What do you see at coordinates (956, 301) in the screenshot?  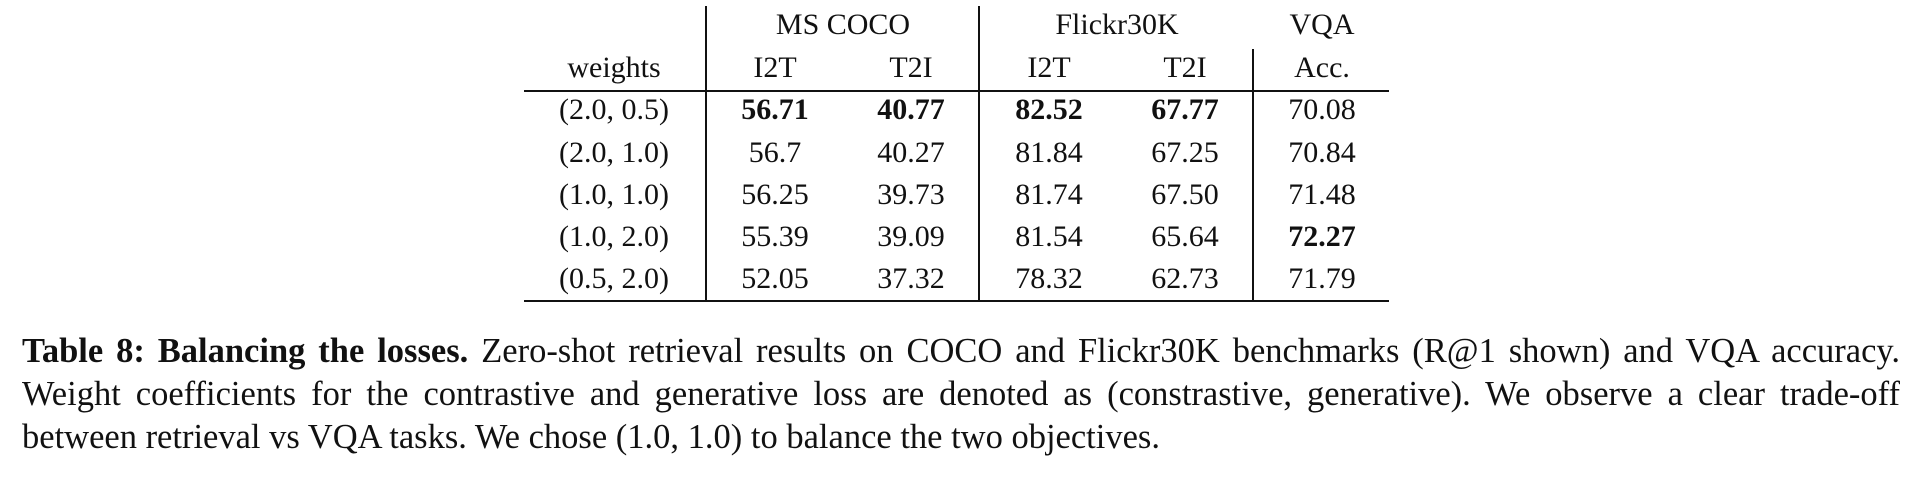 I see `bottom-rule` at bounding box center [956, 301].